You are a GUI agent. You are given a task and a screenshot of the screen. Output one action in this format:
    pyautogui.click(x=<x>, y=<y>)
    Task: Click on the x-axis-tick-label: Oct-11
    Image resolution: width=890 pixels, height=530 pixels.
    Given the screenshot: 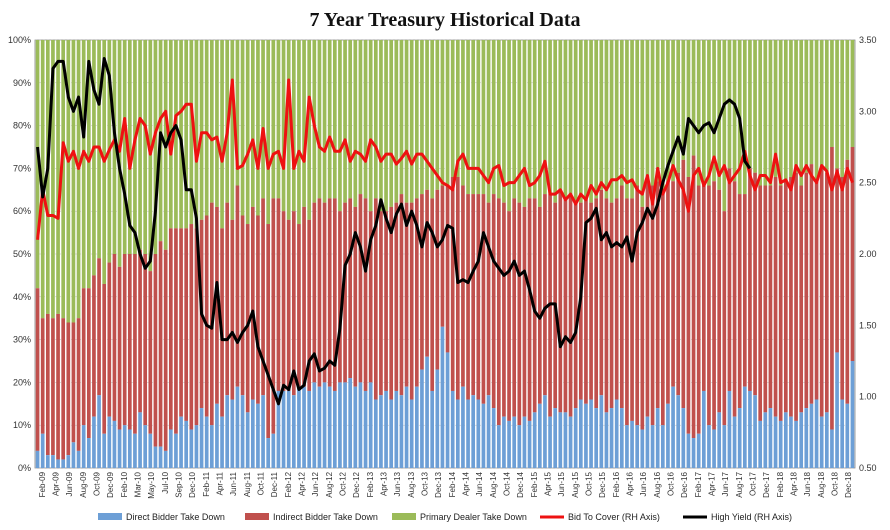 What is the action you would take?
    pyautogui.click(x=261, y=483)
    